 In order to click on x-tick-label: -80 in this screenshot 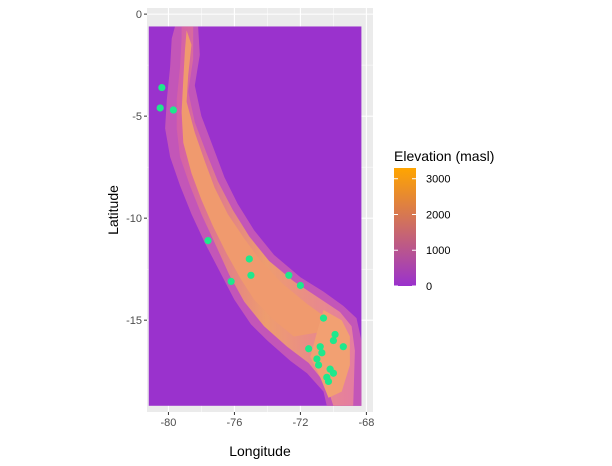, I will do `click(168, 423)`.